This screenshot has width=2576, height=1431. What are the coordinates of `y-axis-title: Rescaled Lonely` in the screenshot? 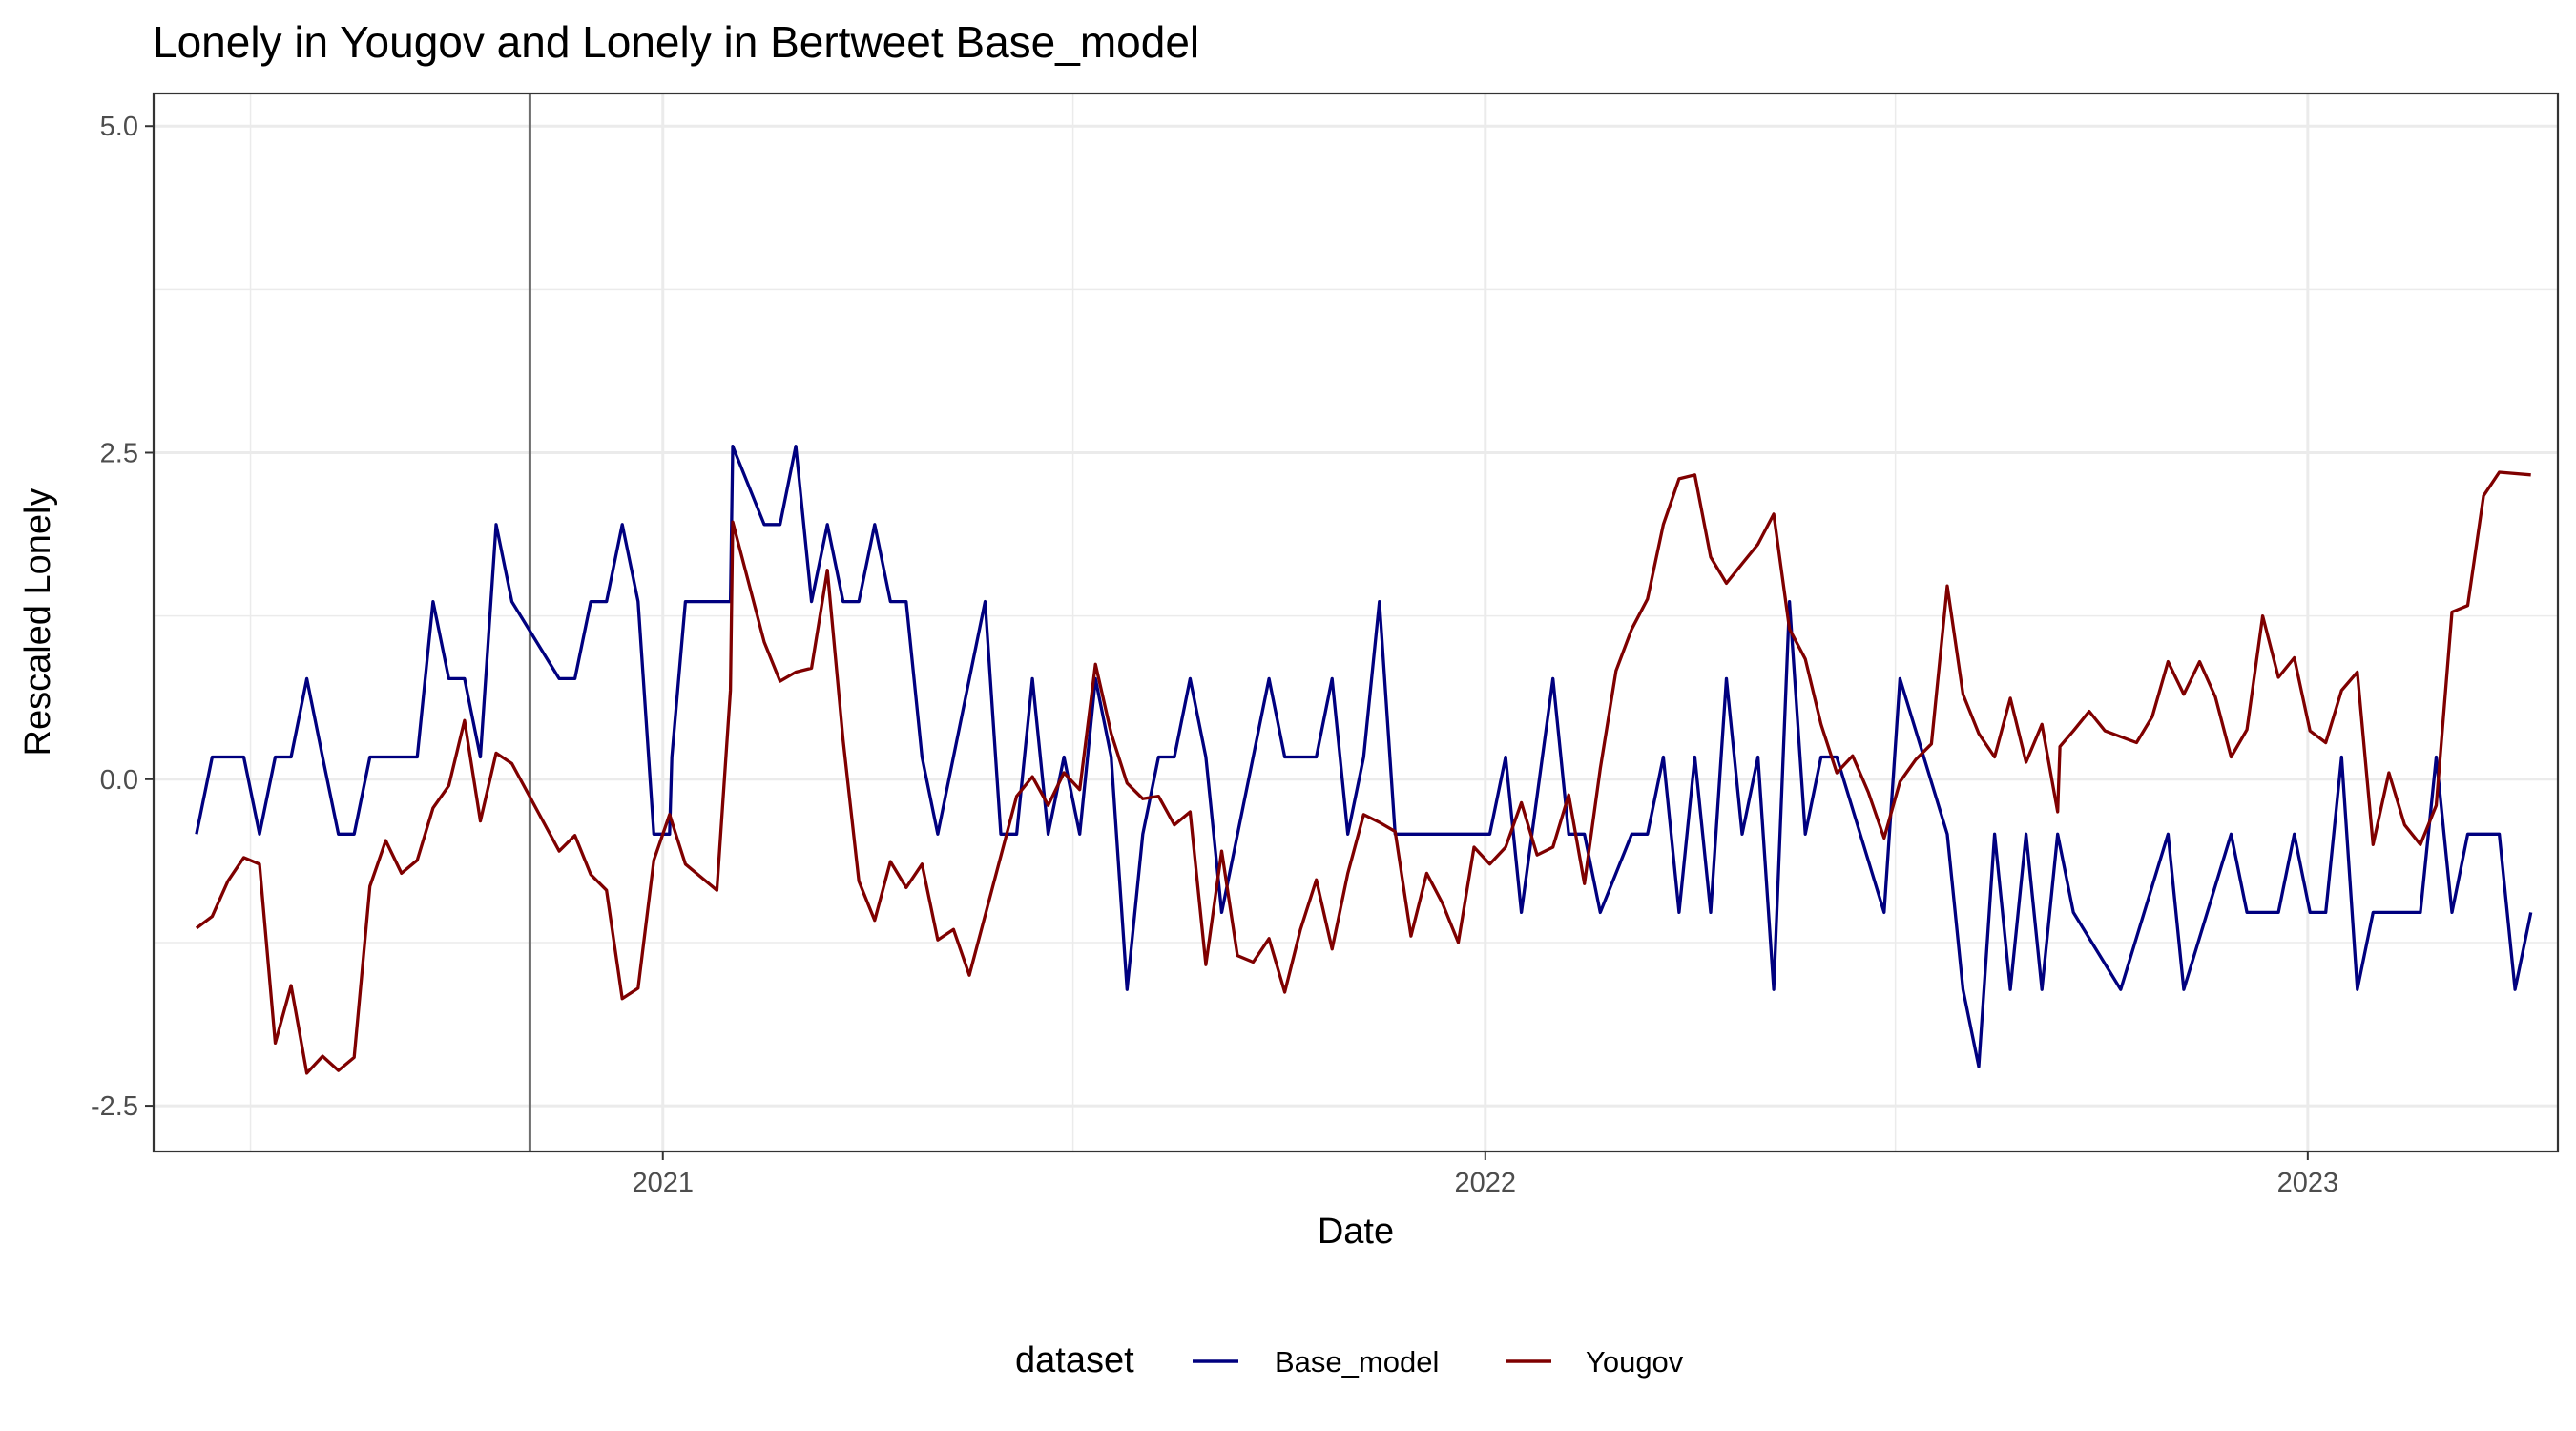 It's located at (38, 622).